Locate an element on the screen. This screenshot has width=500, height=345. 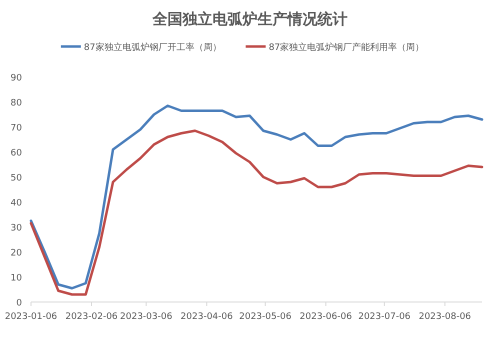
legend-label: 87家独立电弧炉钢厂开工率（周） is located at coordinates (153, 47).